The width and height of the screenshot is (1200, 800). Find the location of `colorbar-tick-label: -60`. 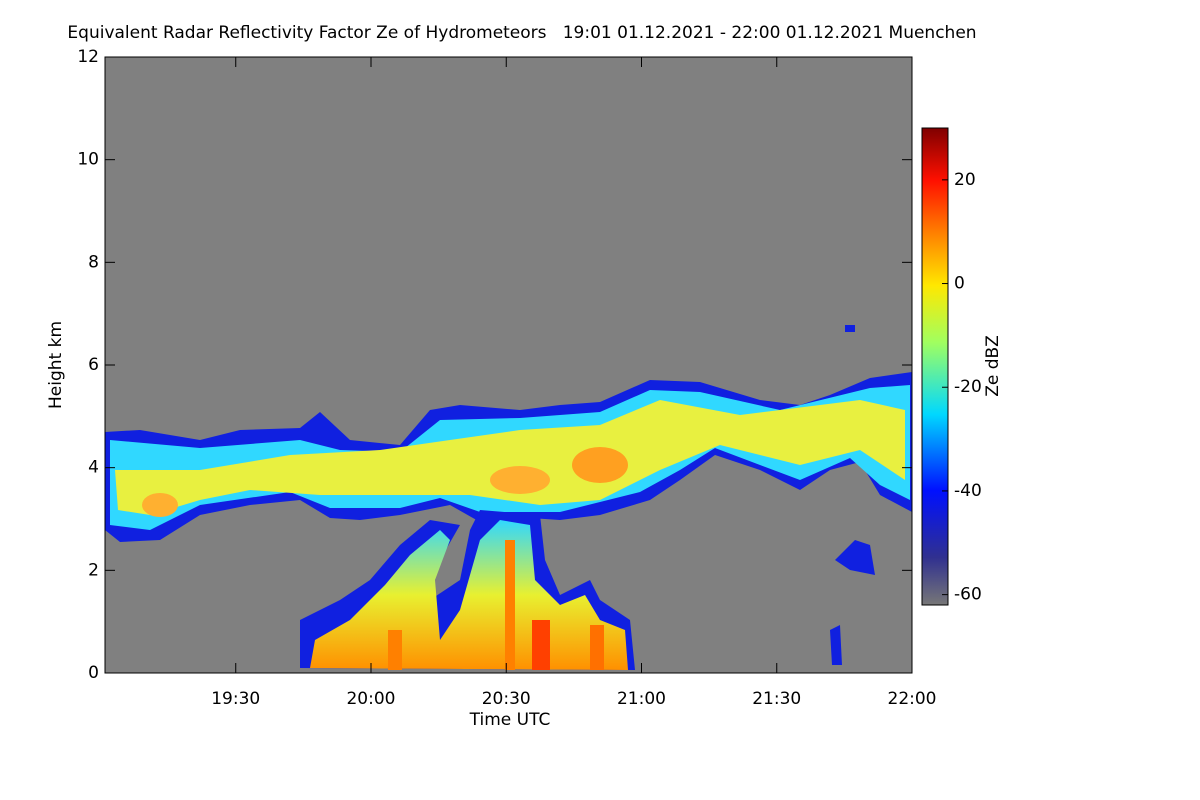

colorbar-tick-label: -60 is located at coordinates (968, 595).